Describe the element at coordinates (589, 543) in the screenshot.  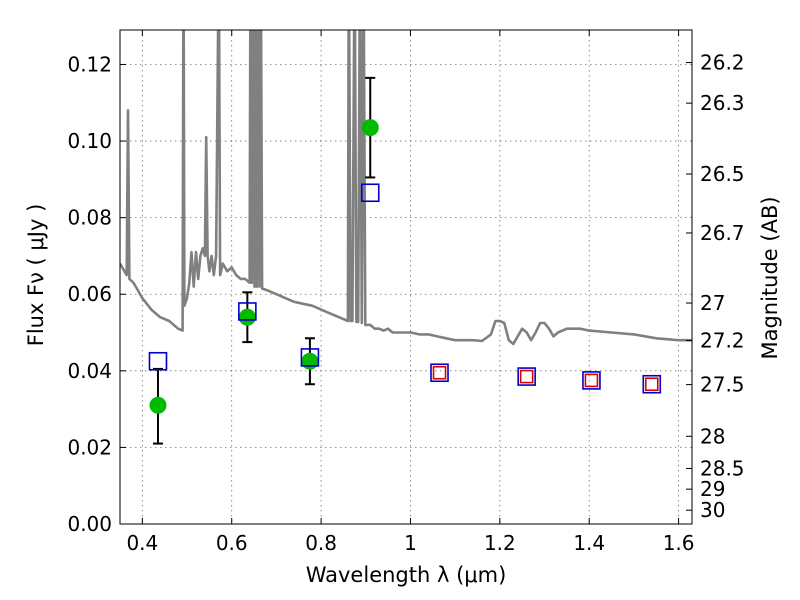
I see `x-tick-label: 1.4` at that location.